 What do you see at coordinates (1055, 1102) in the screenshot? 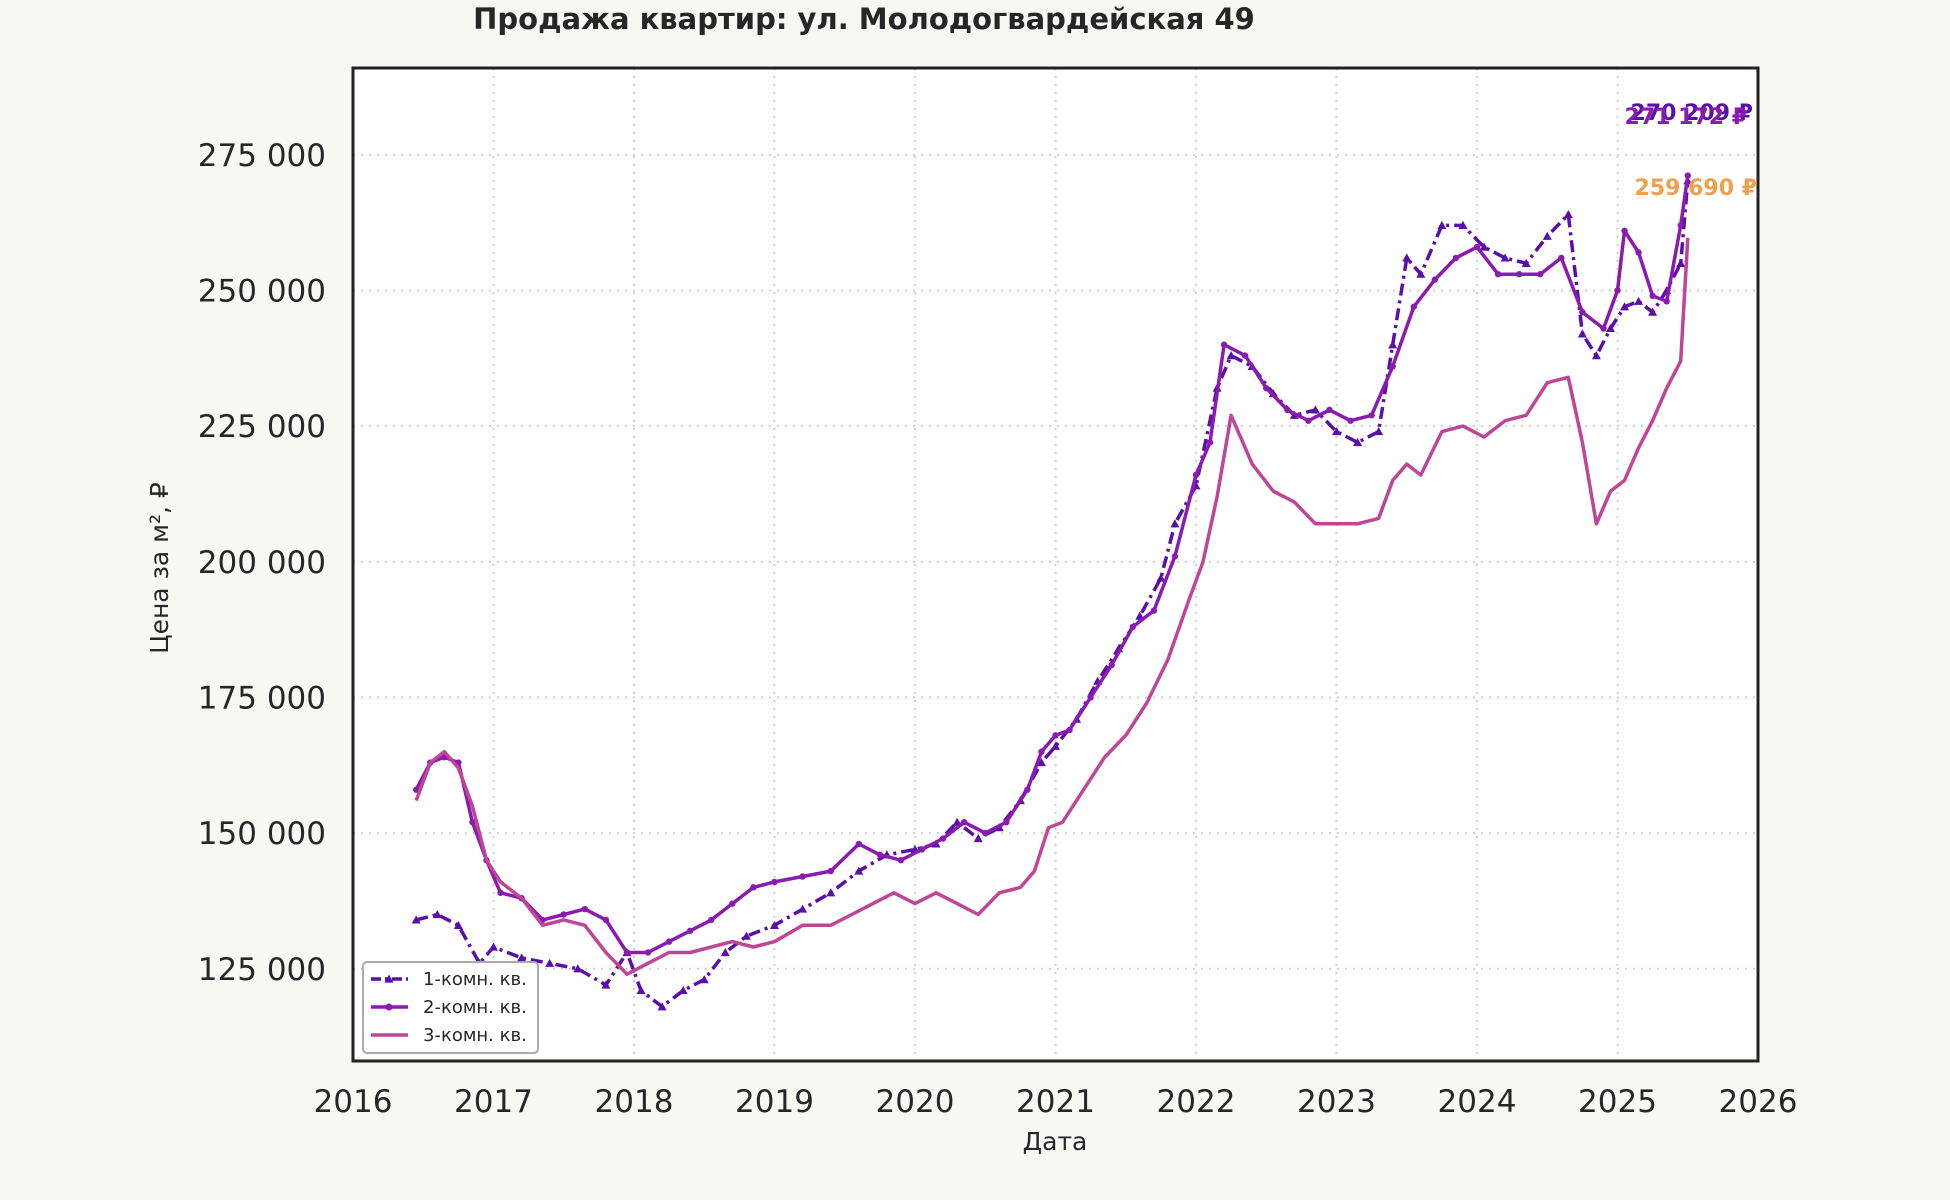
I see `x-tick-label: 2021` at bounding box center [1055, 1102].